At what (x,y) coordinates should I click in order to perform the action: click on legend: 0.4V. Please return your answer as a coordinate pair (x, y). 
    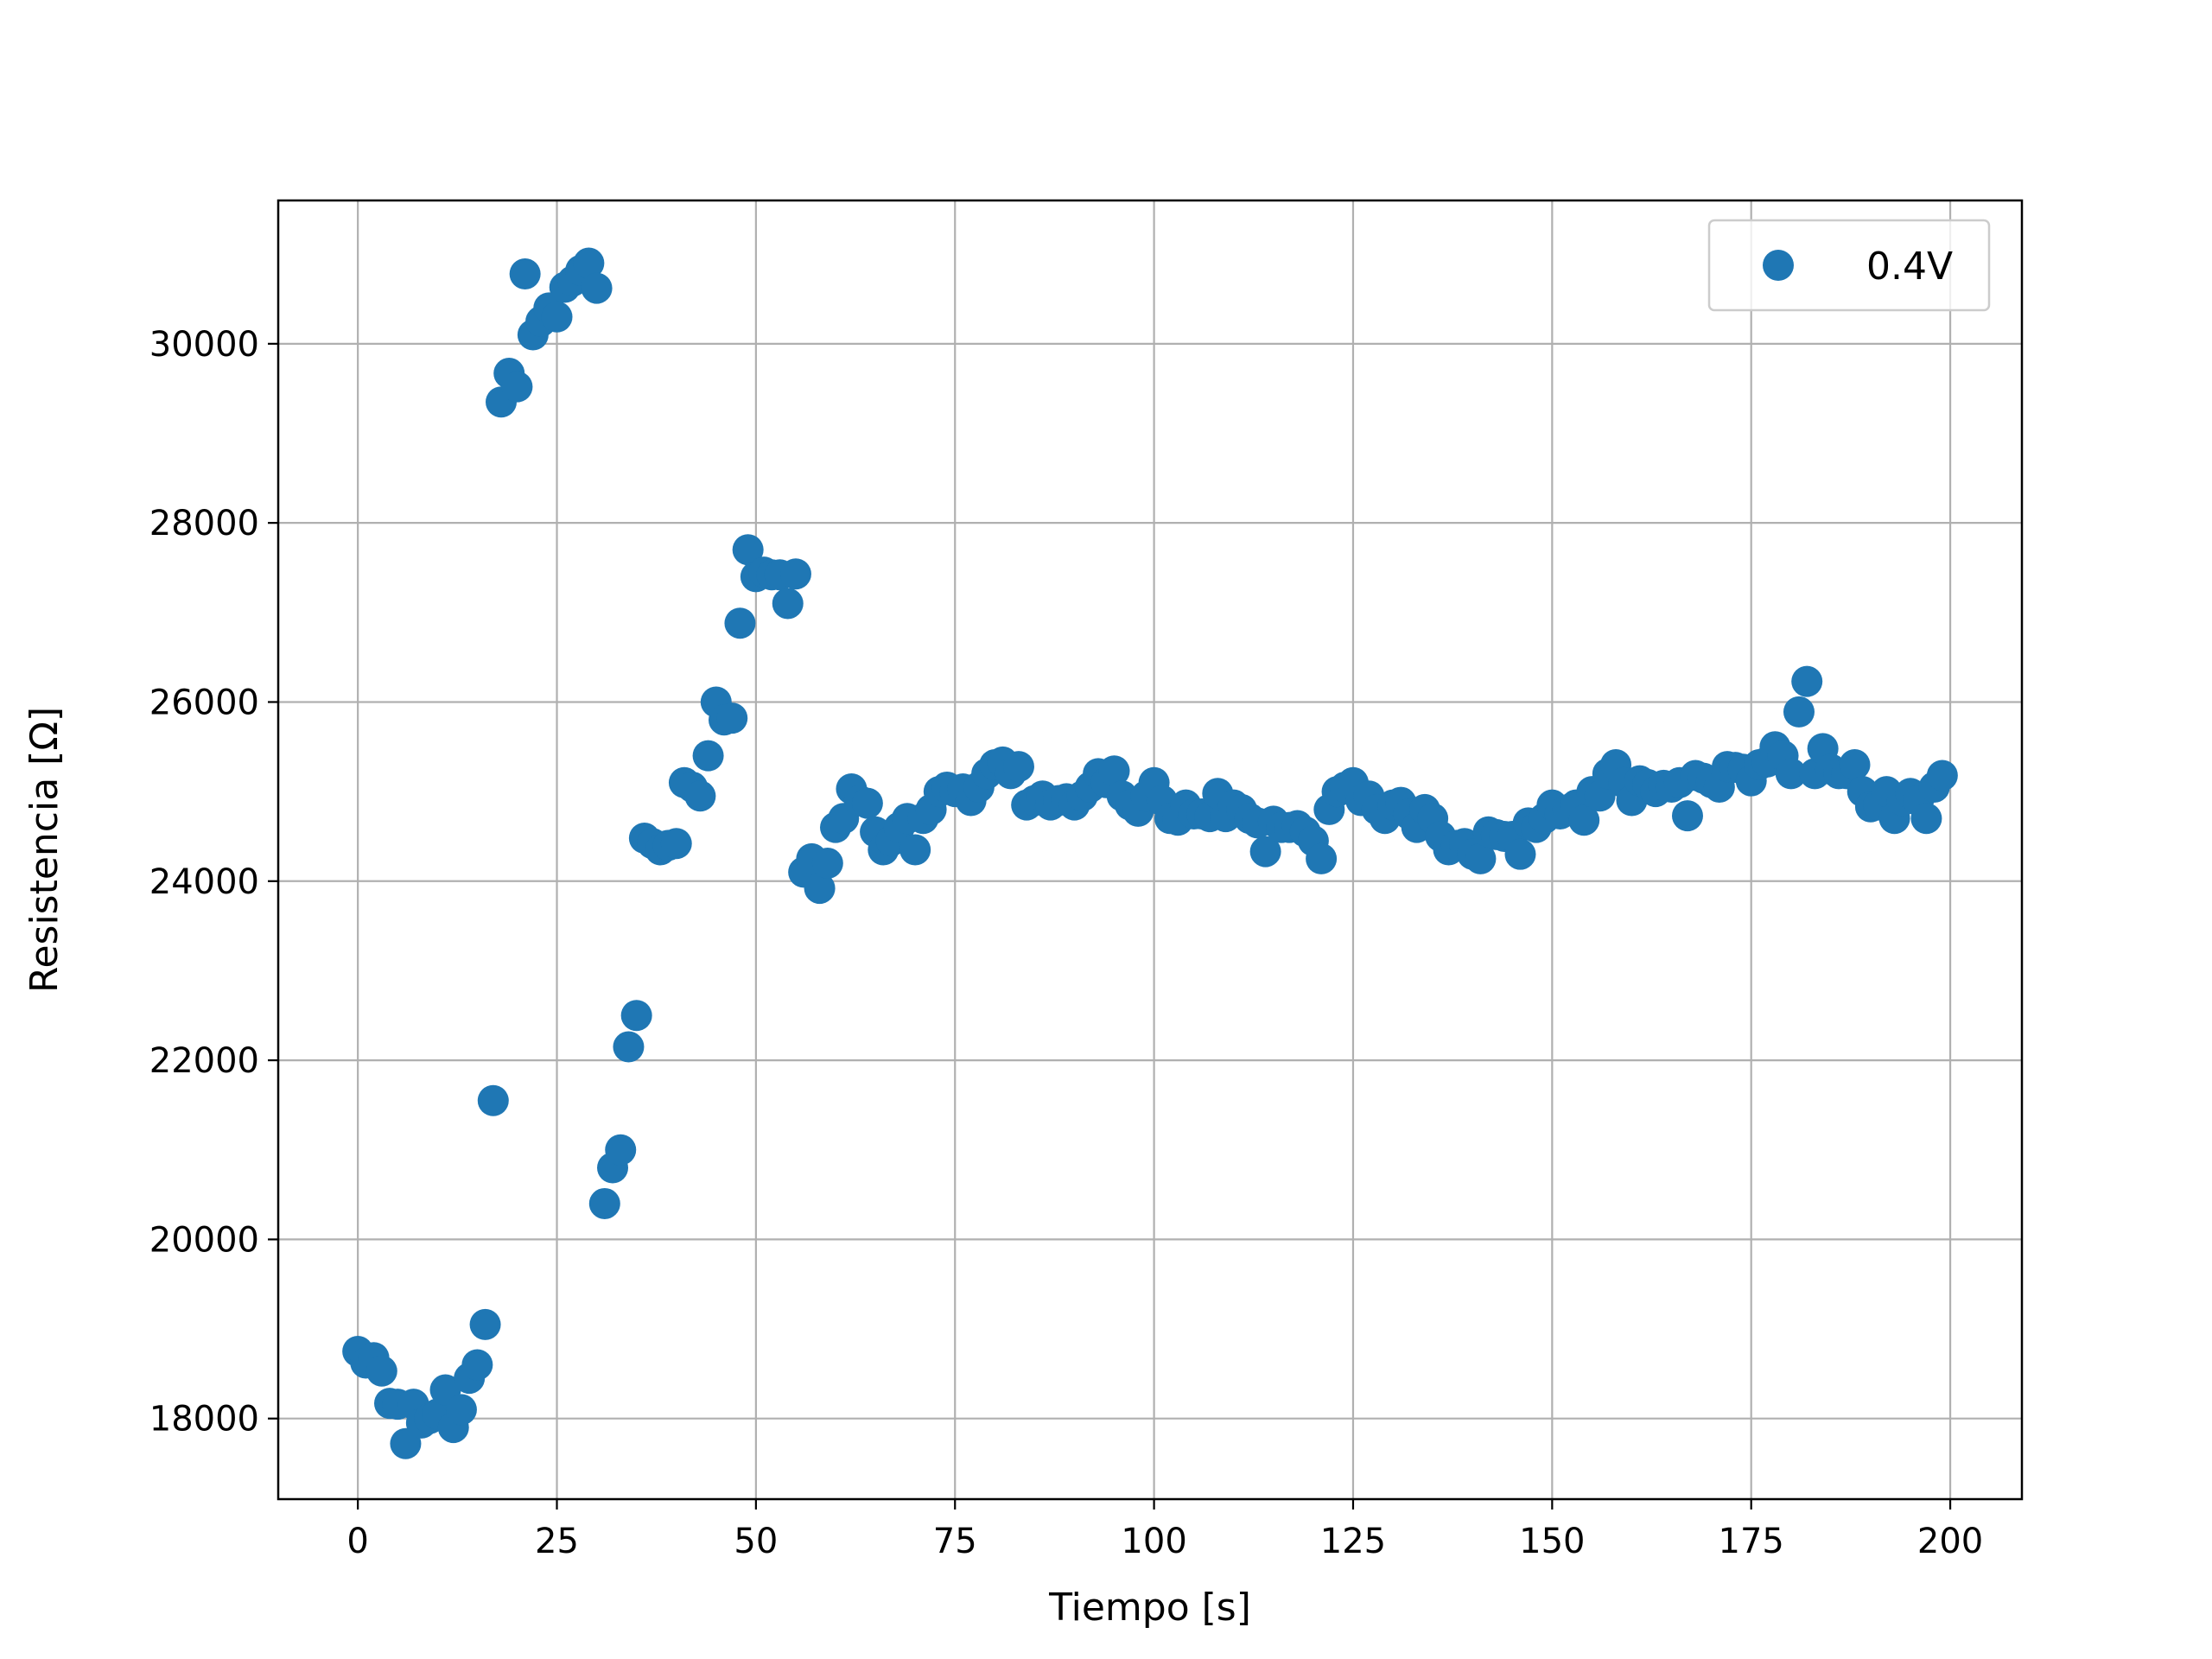
    Looking at the image, I should click on (1849, 265).